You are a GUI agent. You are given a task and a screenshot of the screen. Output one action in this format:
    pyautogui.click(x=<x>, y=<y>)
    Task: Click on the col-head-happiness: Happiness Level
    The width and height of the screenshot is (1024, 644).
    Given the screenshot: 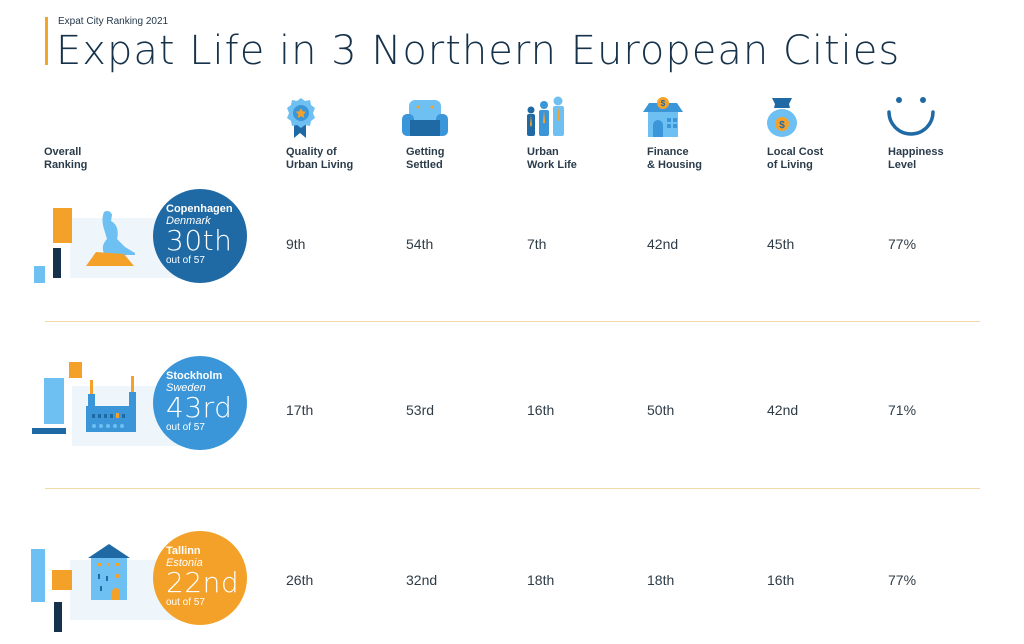 What is the action you would take?
    pyautogui.click(x=916, y=158)
    